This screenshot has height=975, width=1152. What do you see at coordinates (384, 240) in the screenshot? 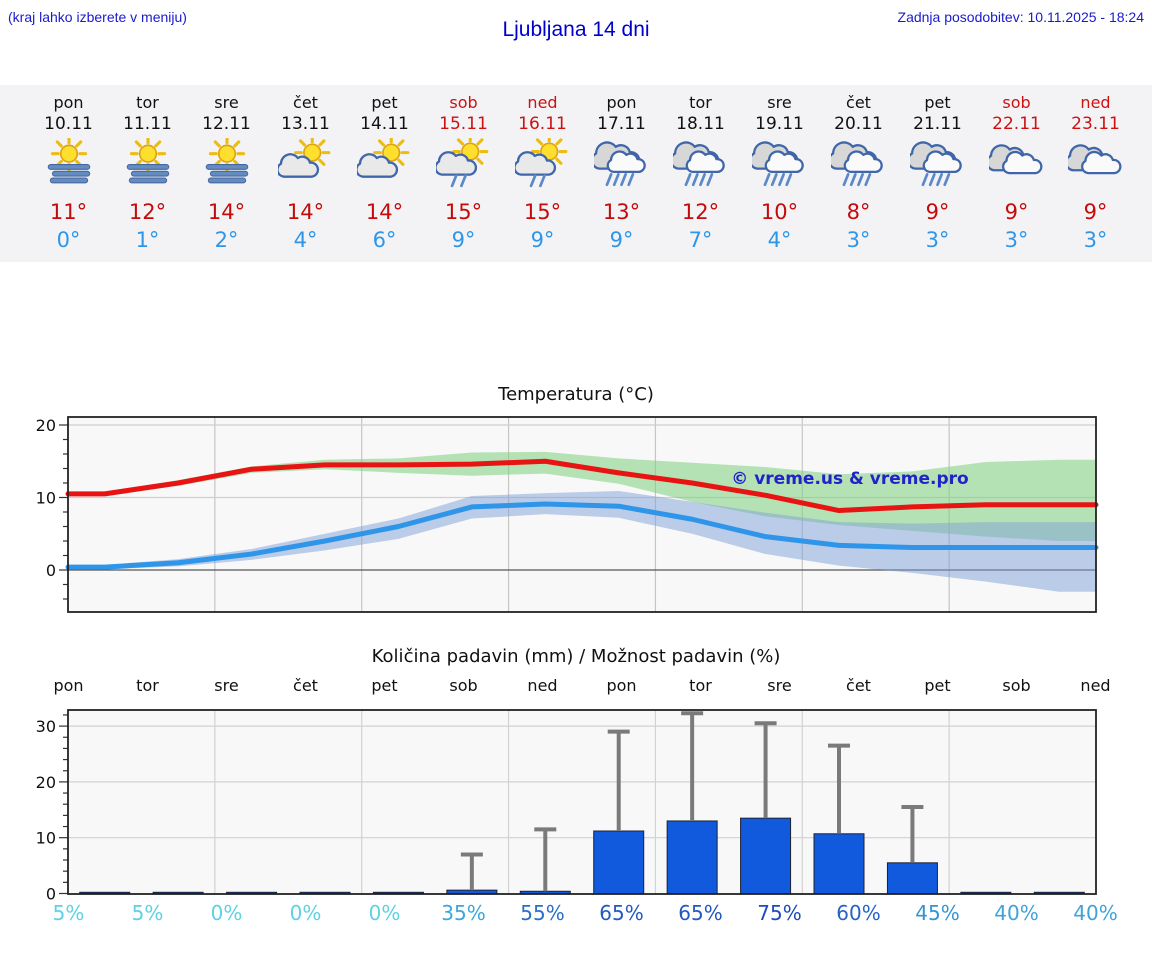
I see `min-temperature: 6°` at bounding box center [384, 240].